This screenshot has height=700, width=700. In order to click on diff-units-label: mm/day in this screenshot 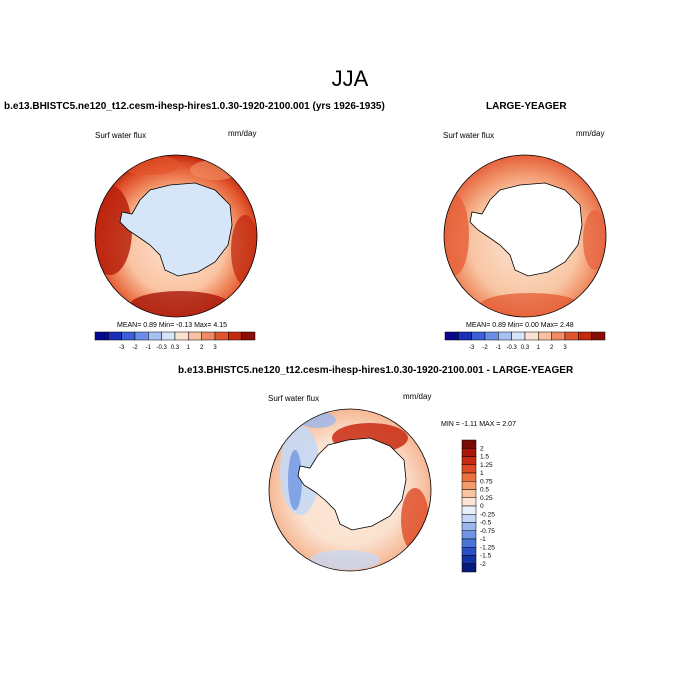, I will do `click(417, 396)`.